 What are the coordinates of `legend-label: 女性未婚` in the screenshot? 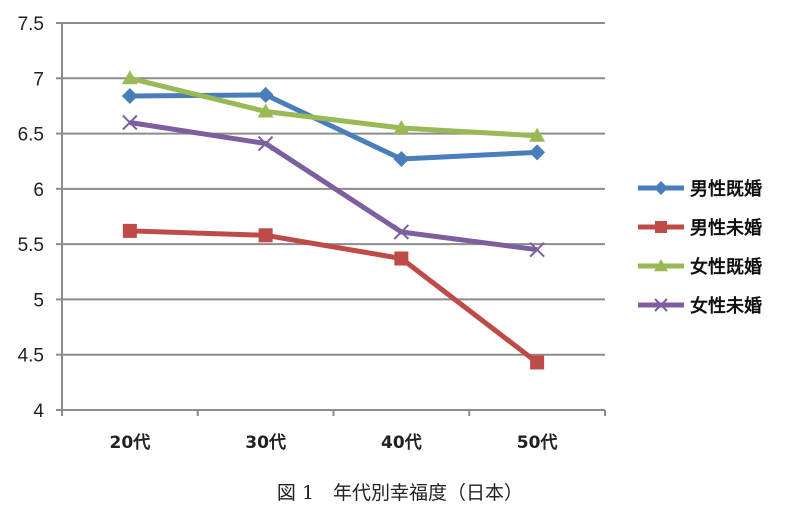 It's located at (726, 306).